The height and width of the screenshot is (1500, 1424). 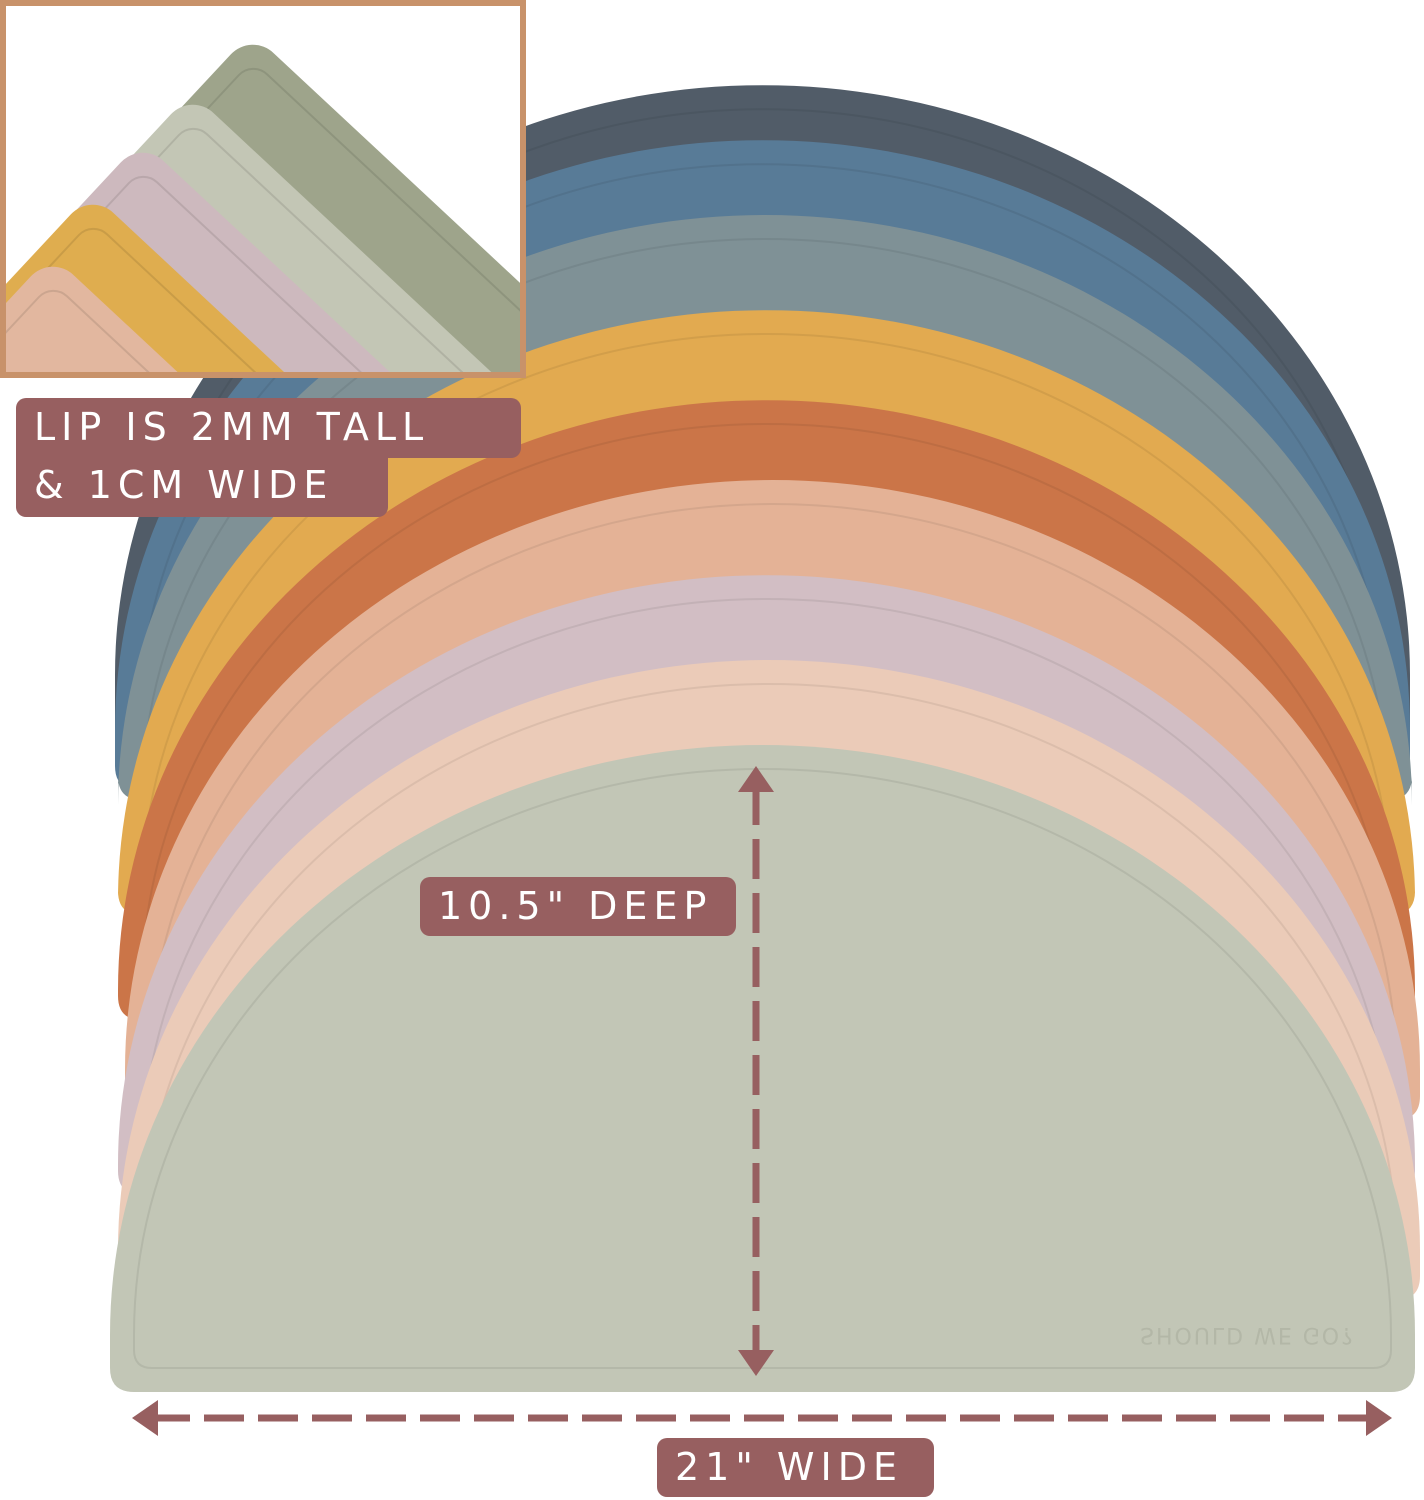 I want to click on depth-arrow-head-bottom, so click(x=756, y=1363).